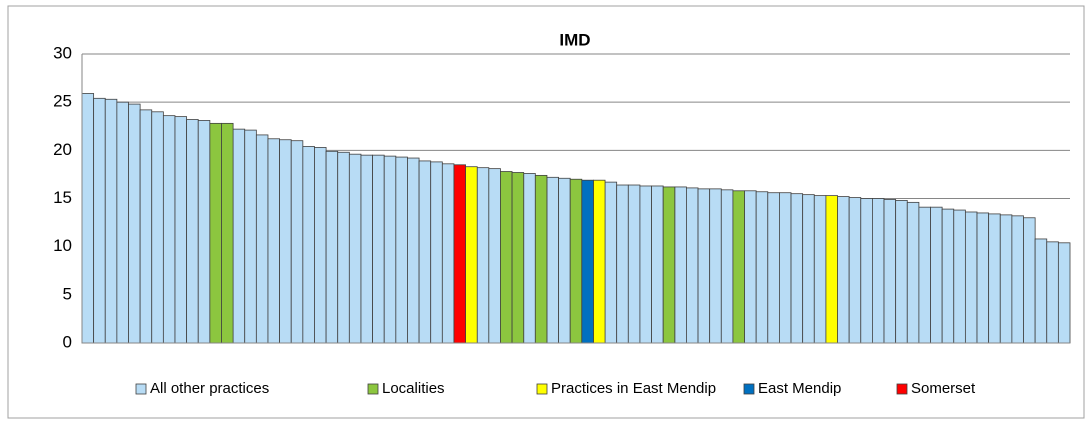 Image resolution: width=1092 pixels, height=427 pixels. I want to click on legend-label: Localities, so click(413, 388).